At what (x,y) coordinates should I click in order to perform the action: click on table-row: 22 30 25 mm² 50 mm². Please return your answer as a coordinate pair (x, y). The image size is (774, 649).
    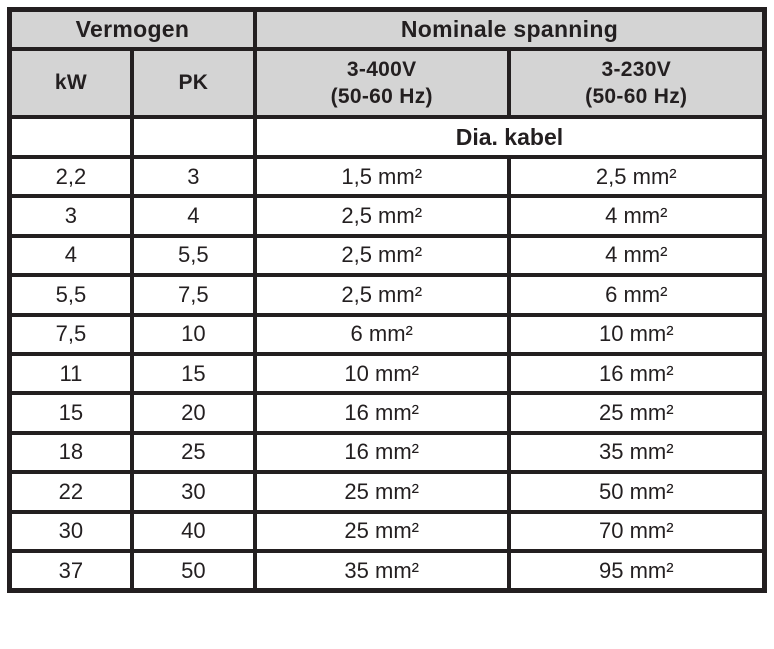
    Looking at the image, I should click on (387, 492).